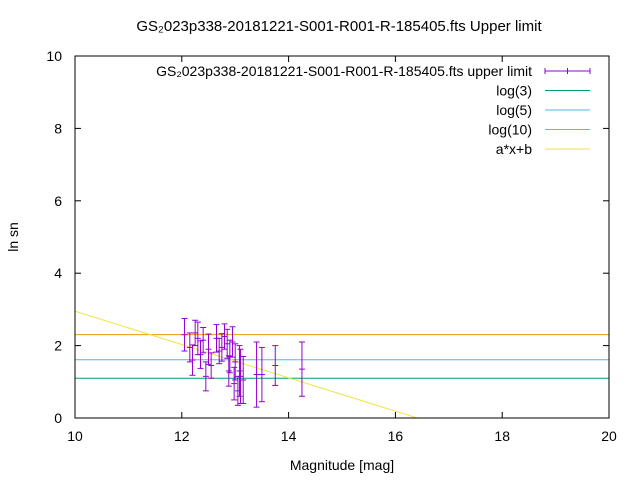 This screenshot has height=480, width=640. Describe the element at coordinates (609, 436) in the screenshot. I see `x-tick-label: 20` at that location.